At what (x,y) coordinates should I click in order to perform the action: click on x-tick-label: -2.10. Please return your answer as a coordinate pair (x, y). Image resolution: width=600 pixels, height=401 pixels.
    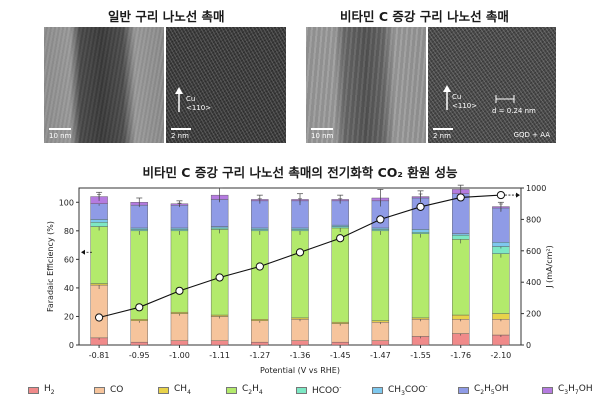
    Looking at the image, I should click on (501, 355).